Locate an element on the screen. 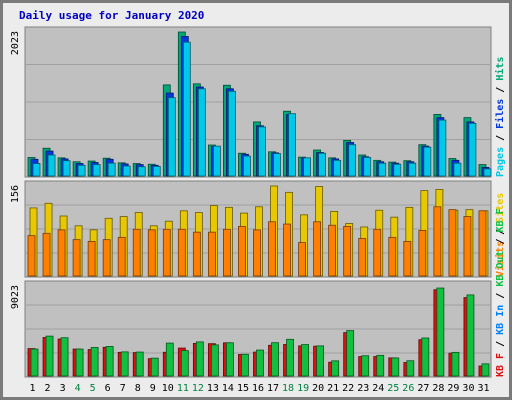  day-label-30: 30 is located at coordinates (468, 388).